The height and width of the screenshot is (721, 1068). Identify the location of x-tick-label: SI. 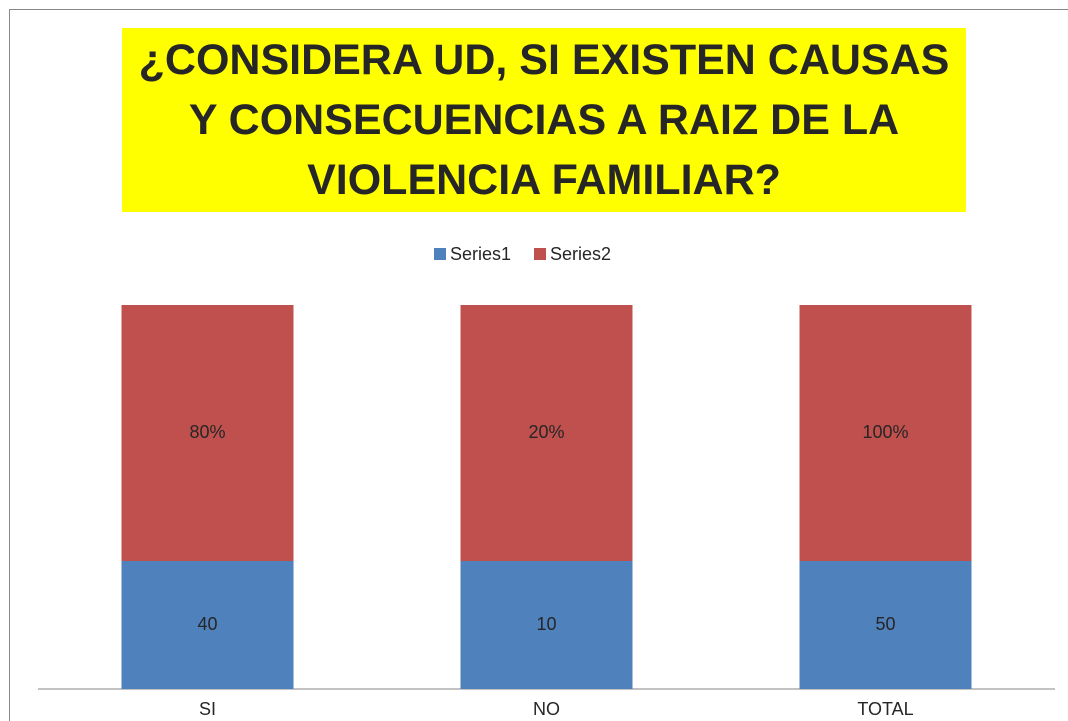
(207, 709).